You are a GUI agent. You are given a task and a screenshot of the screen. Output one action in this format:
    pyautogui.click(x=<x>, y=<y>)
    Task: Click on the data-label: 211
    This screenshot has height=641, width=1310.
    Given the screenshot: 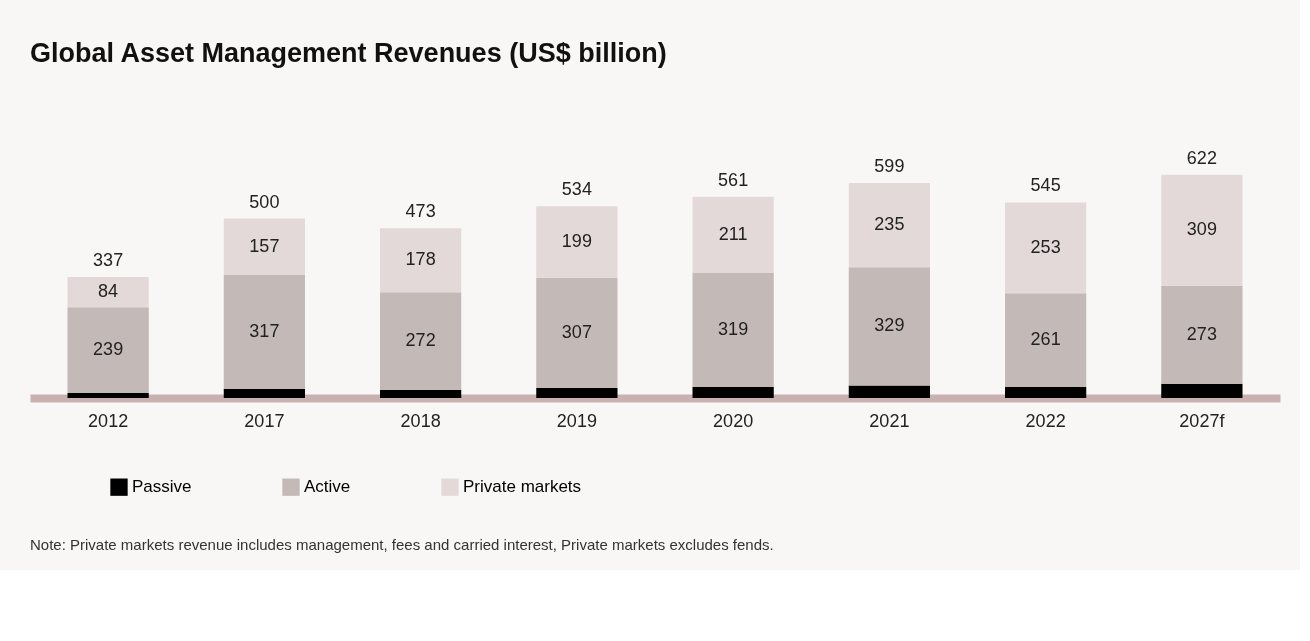 What is the action you would take?
    pyautogui.click(x=733, y=233)
    